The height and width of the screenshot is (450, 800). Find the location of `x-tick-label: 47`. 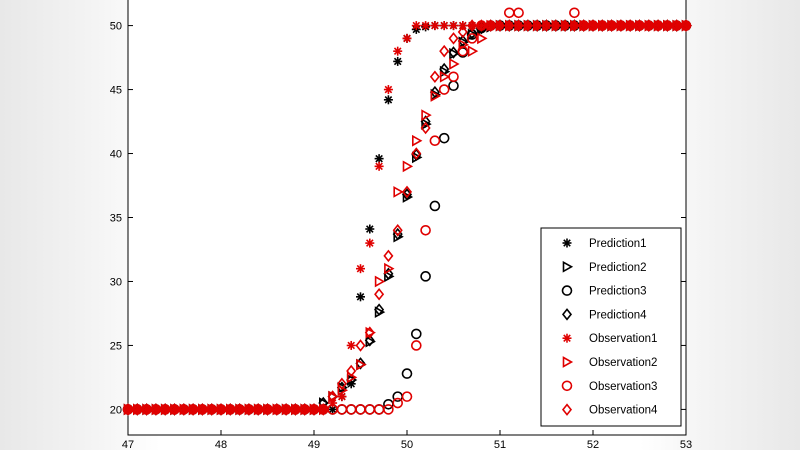

x-tick-label: 47 is located at coordinates (128, 444).